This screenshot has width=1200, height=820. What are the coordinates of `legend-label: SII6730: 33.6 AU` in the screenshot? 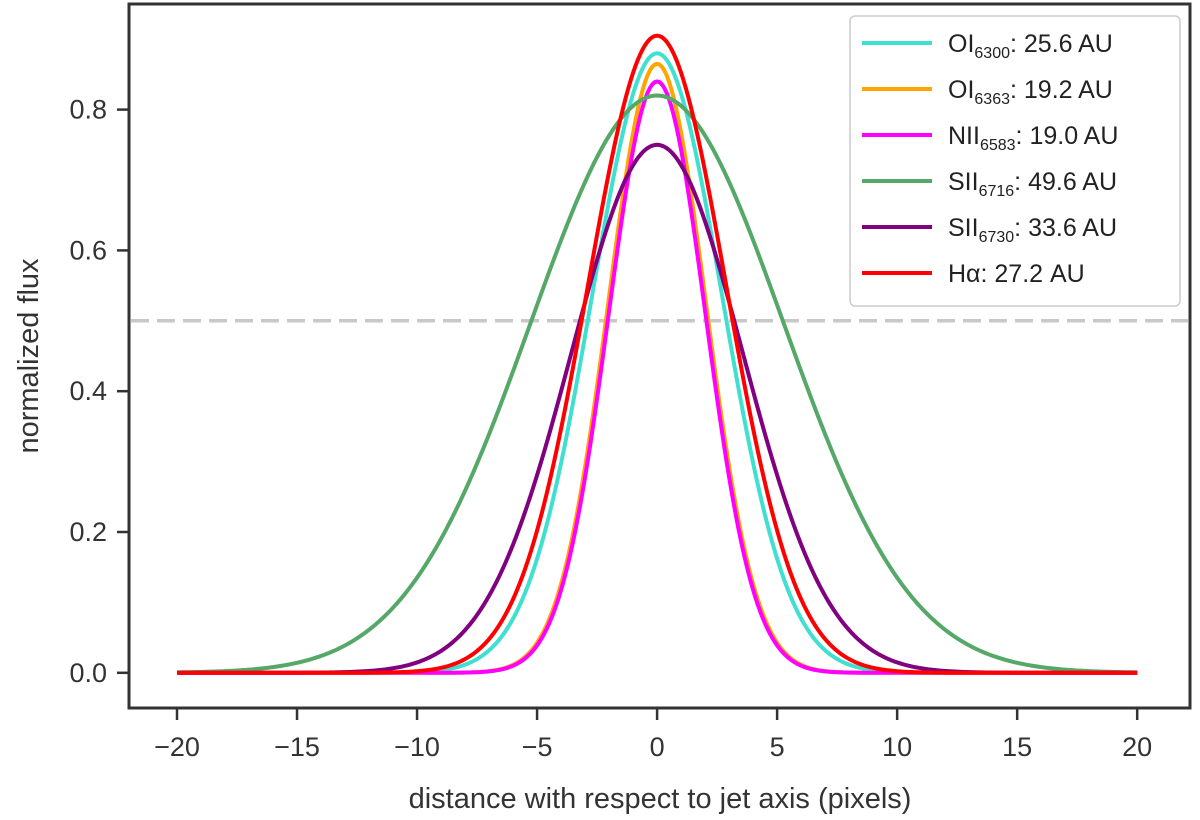 It's located at (1032, 230).